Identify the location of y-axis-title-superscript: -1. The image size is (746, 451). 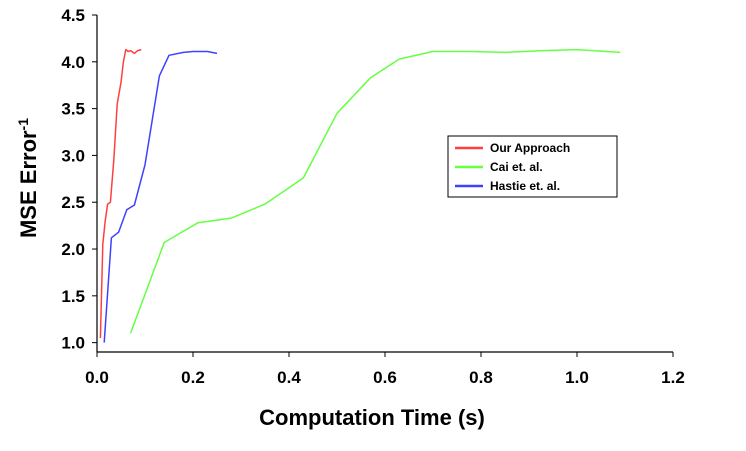
(23, 124).